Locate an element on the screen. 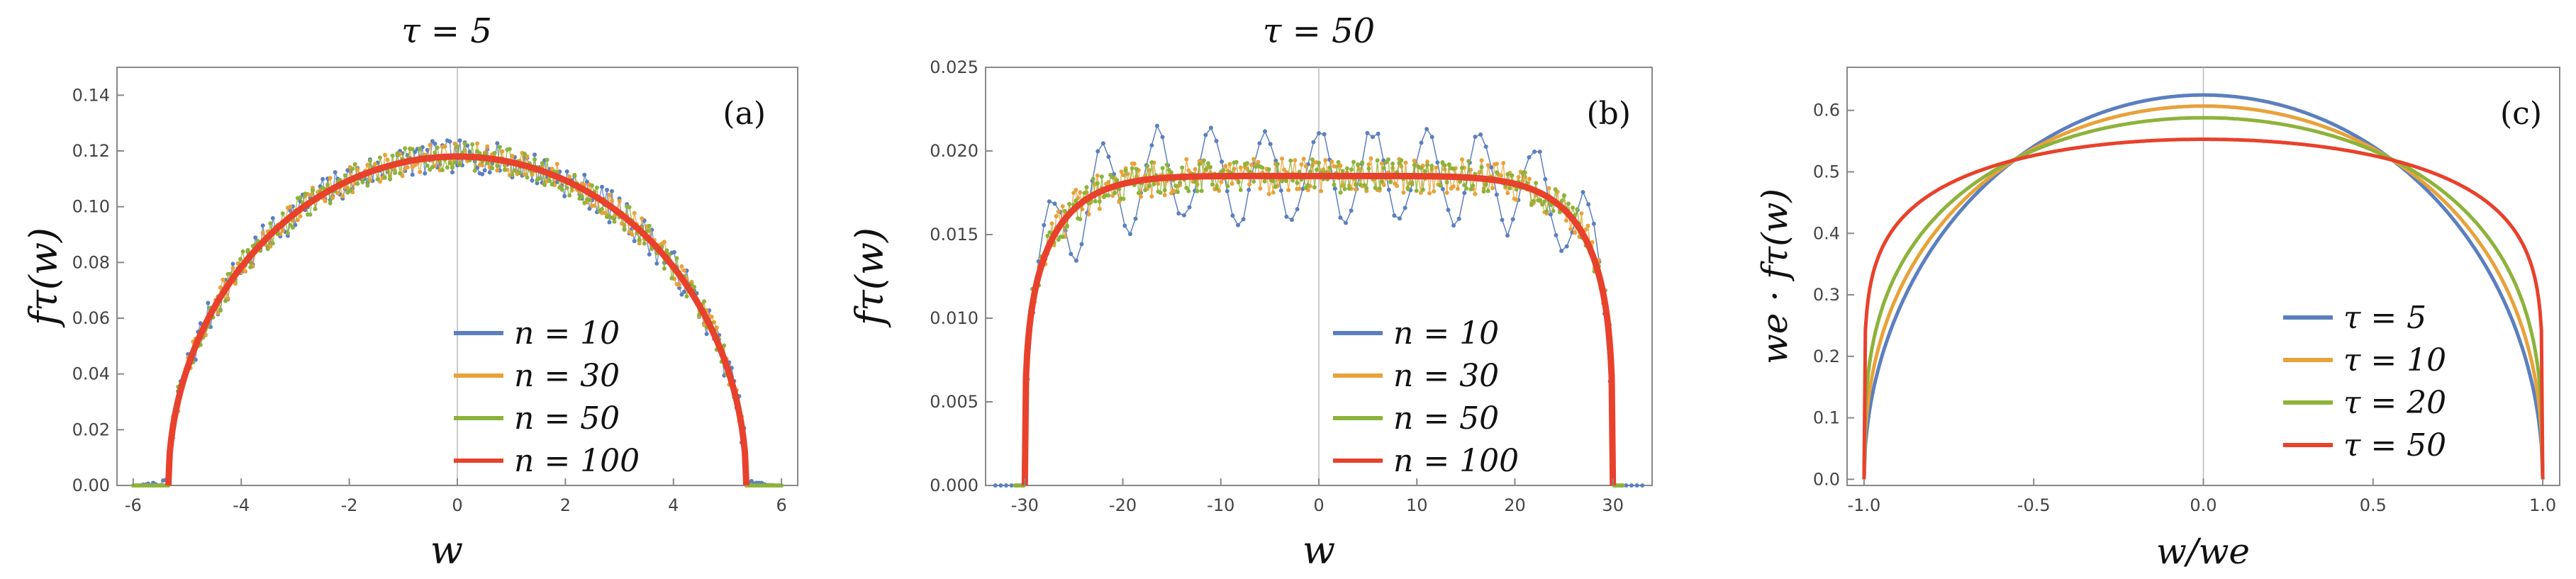 This screenshot has height=579, width=2576. x-tick-label: -4 is located at coordinates (241, 505).